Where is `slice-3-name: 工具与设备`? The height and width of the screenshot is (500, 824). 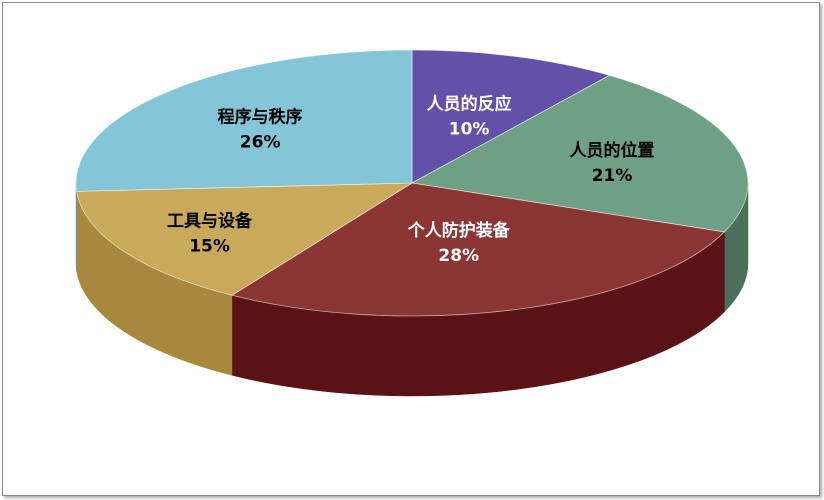 slice-3-name: 工具与设备 is located at coordinates (210, 220).